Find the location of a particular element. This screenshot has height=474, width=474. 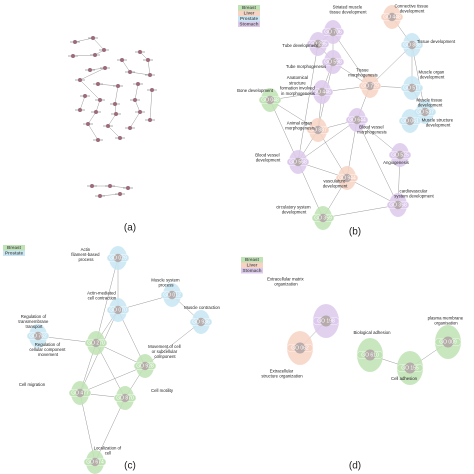

node-id: GO 009 is located at coordinates (448, 343).